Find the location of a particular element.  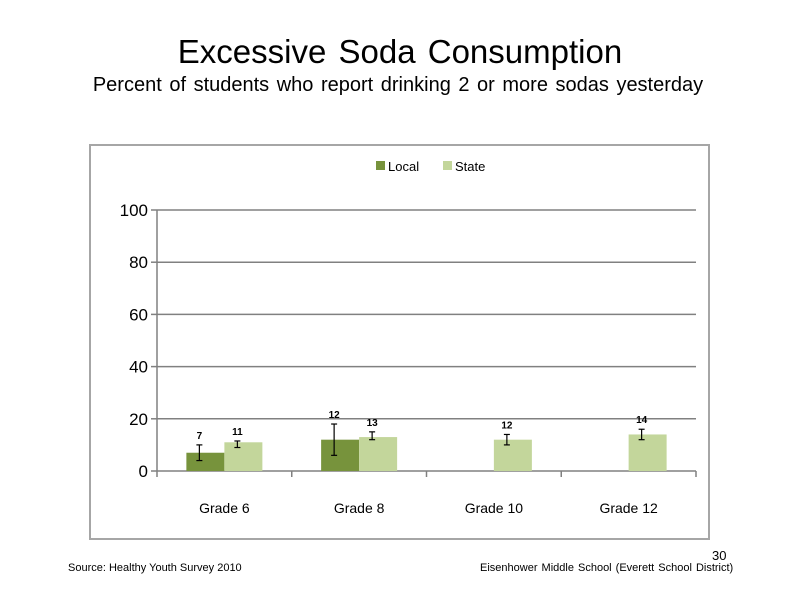

y-tick-label: 80 is located at coordinates (138, 262).